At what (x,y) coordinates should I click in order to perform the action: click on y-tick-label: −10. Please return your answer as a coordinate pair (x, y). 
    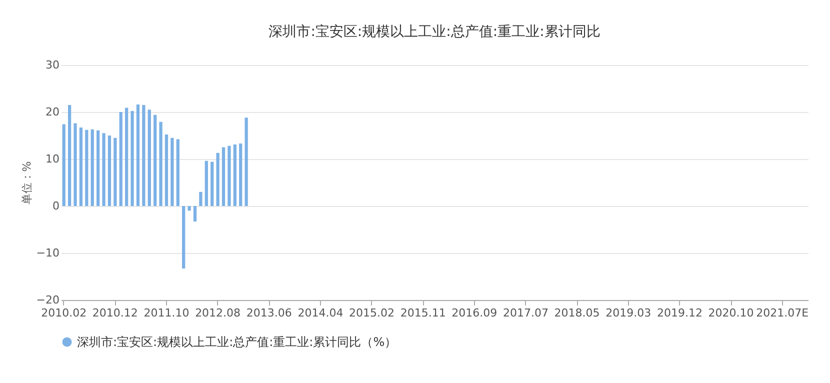
    Looking at the image, I should click on (48, 253).